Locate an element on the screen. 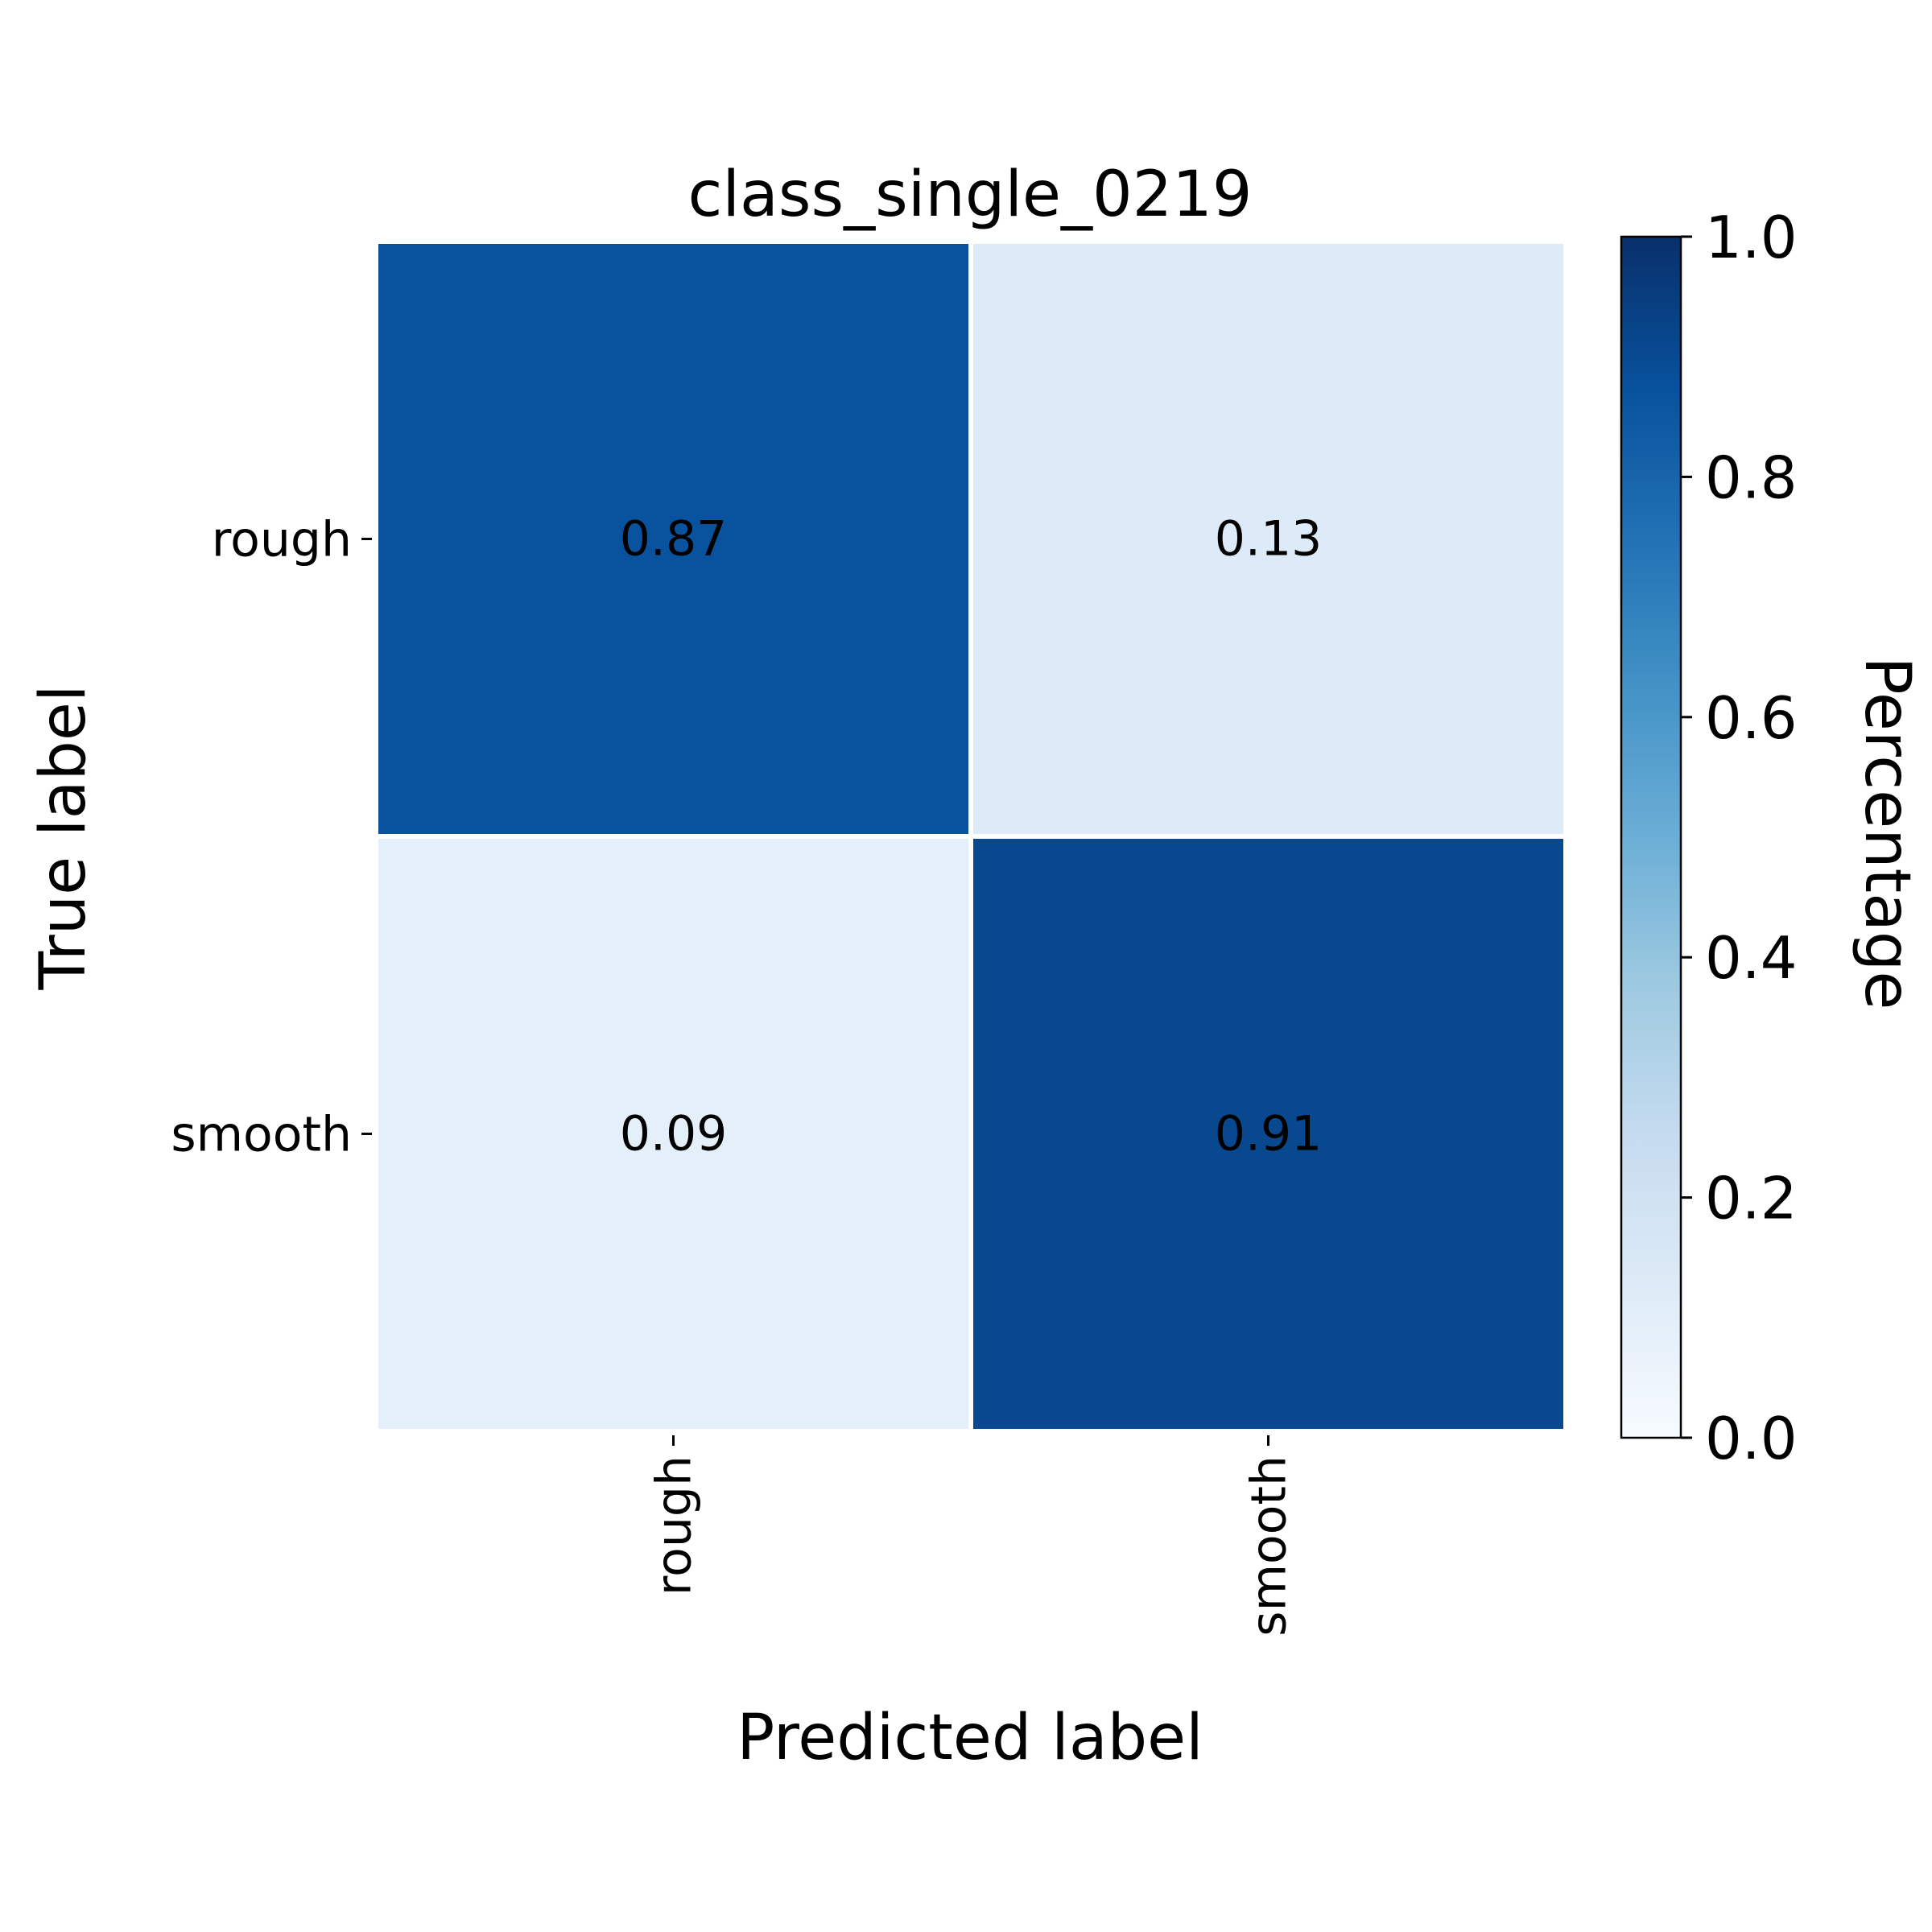 The image size is (1932, 1932). colorbar-tick-label: 0.0 is located at coordinates (1751, 1438).